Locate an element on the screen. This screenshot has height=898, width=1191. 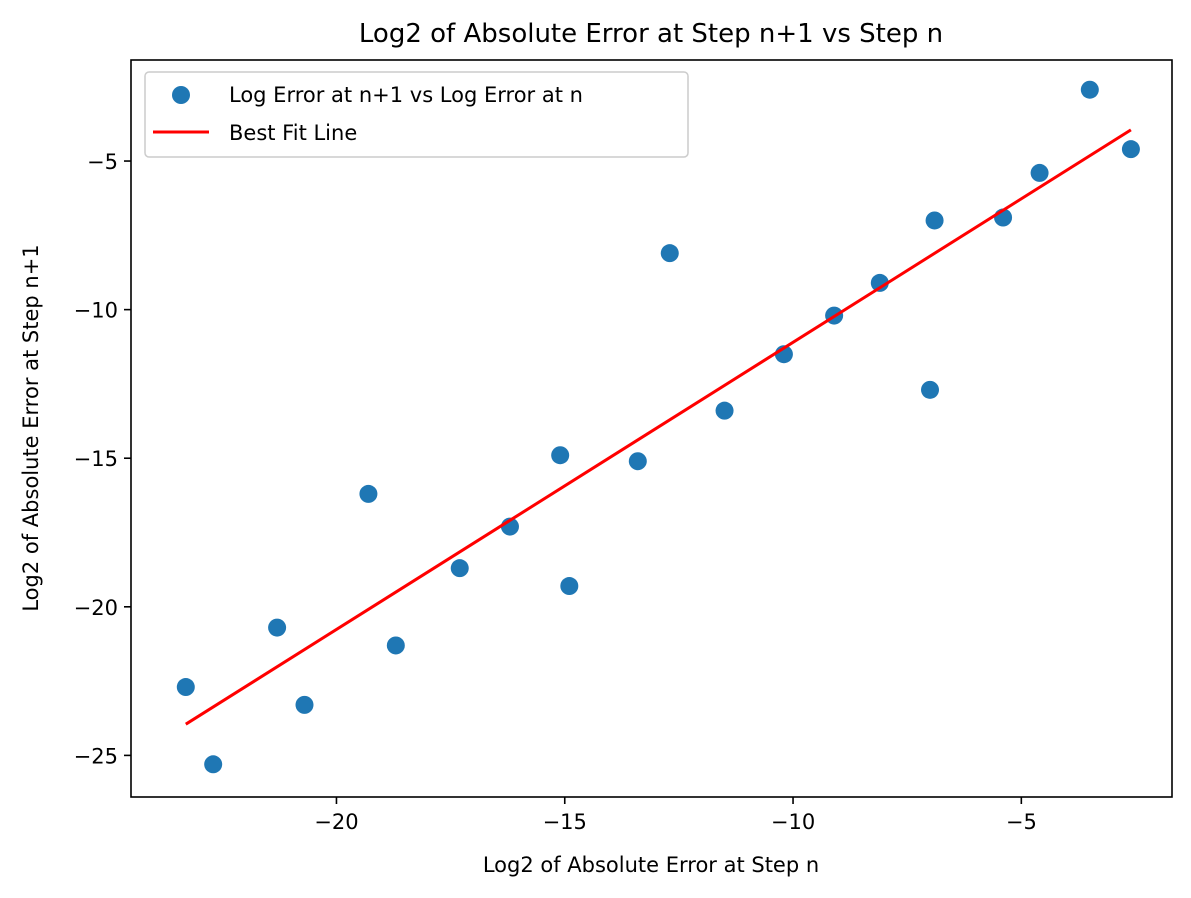
y-tick-label-1: −20 is located at coordinates (96, 608).